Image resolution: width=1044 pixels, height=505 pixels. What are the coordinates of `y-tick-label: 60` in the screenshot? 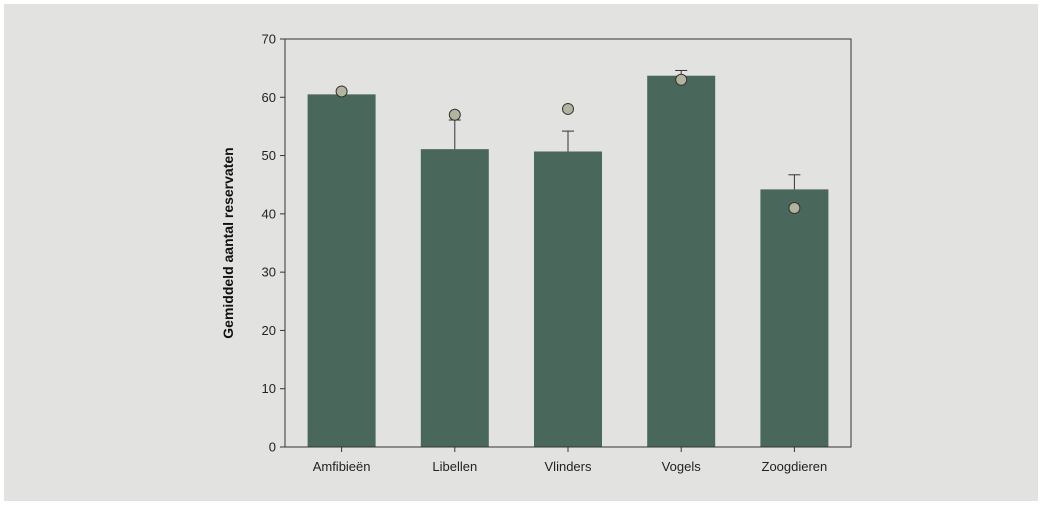 It's located at (269, 97).